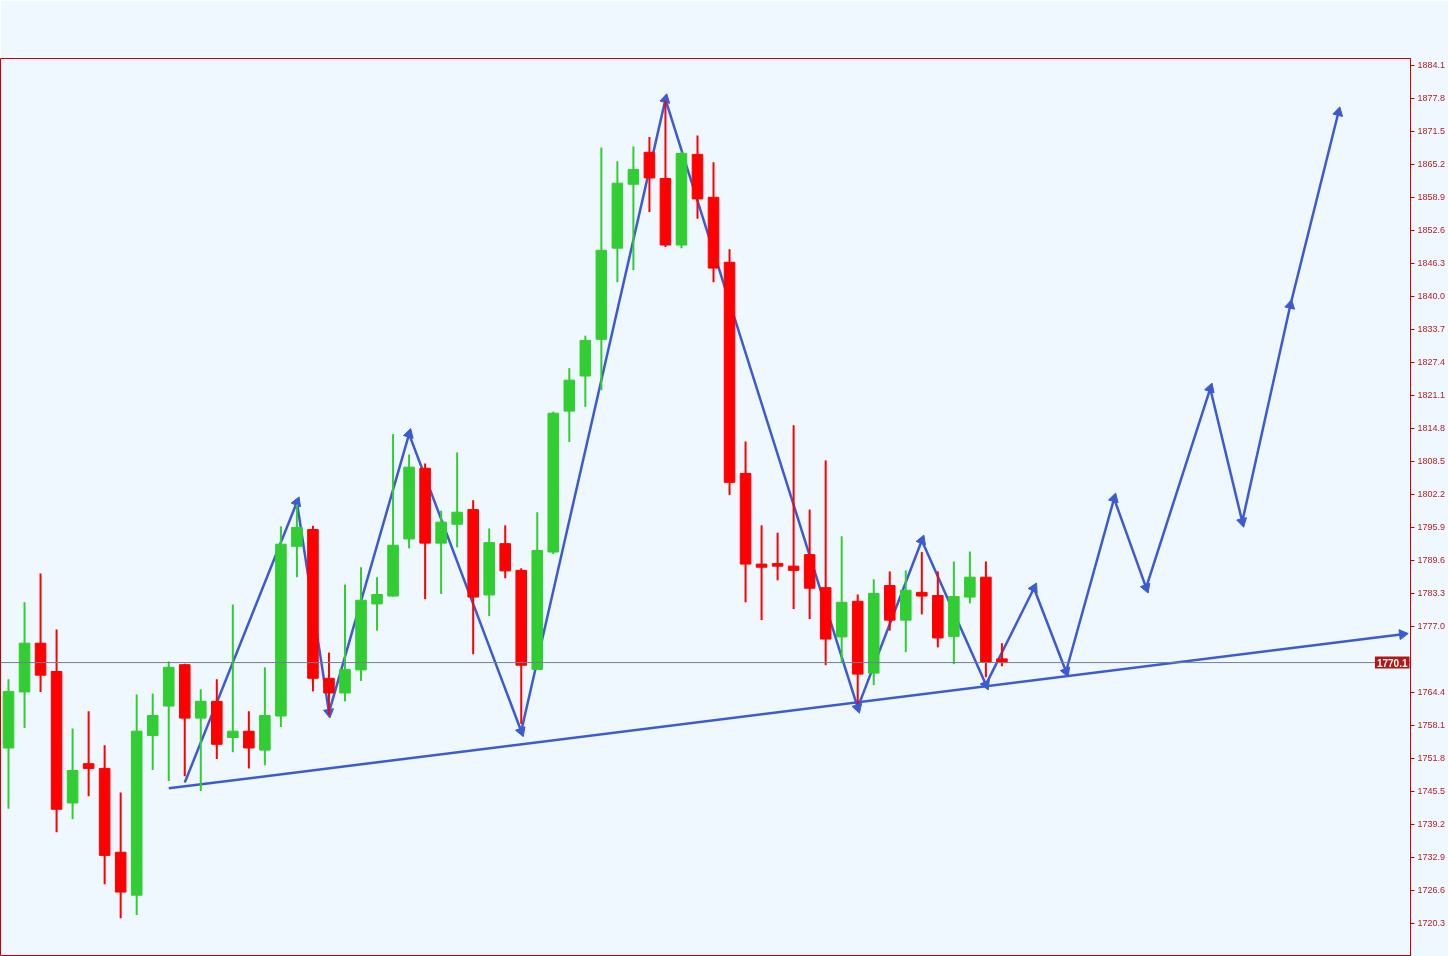 This screenshot has height=956, width=1448. What do you see at coordinates (1431, 461) in the screenshot?
I see `y-tick-label: 1808.5` at bounding box center [1431, 461].